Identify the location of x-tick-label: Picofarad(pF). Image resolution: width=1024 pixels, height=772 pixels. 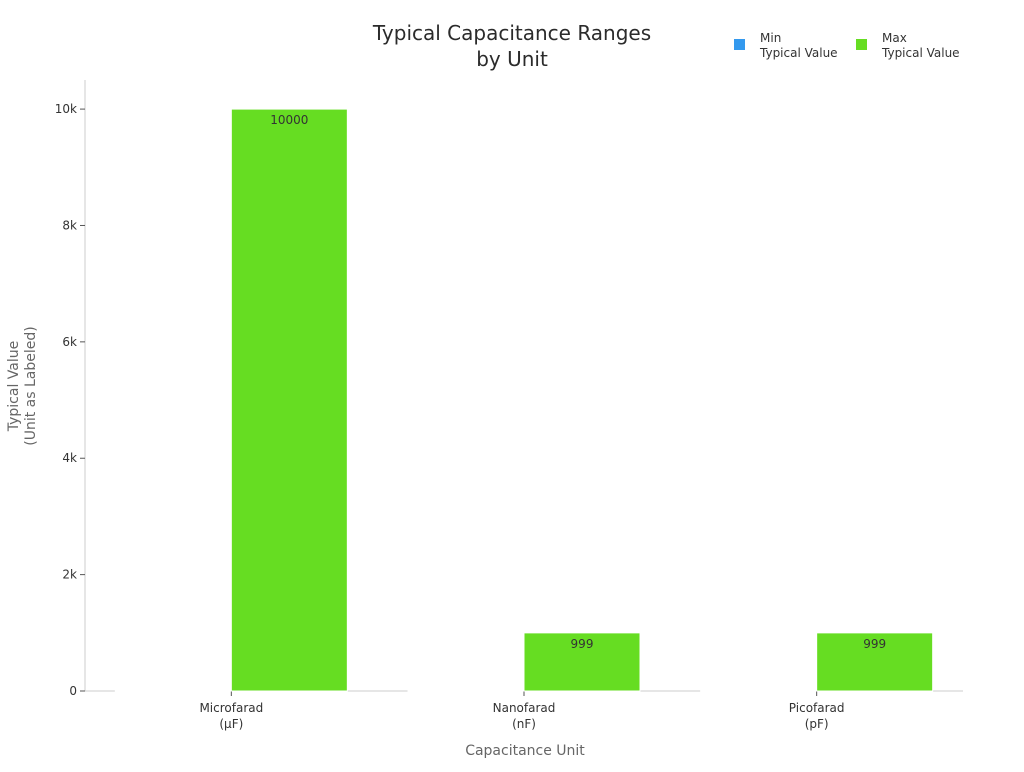
(817, 716).